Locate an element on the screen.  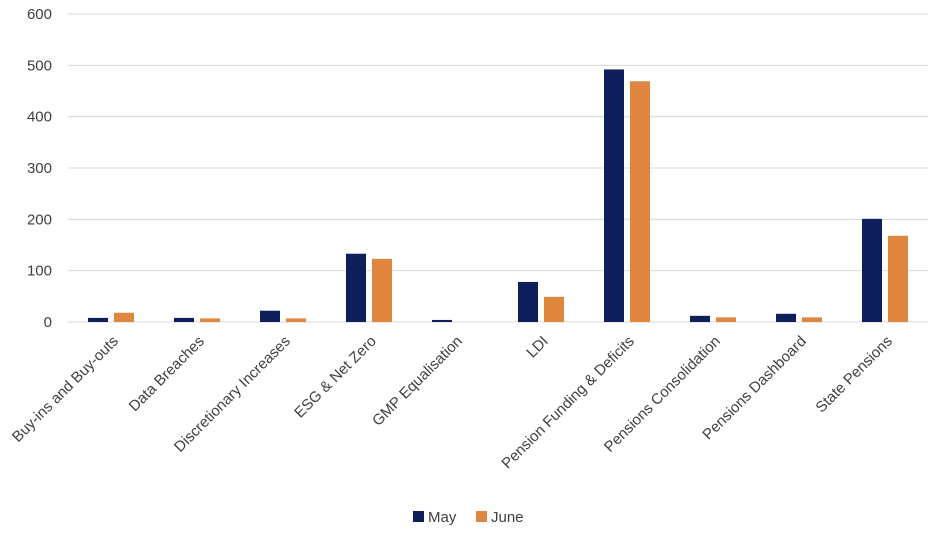
x-category-label: GMP Equalisation is located at coordinates (417, 381).